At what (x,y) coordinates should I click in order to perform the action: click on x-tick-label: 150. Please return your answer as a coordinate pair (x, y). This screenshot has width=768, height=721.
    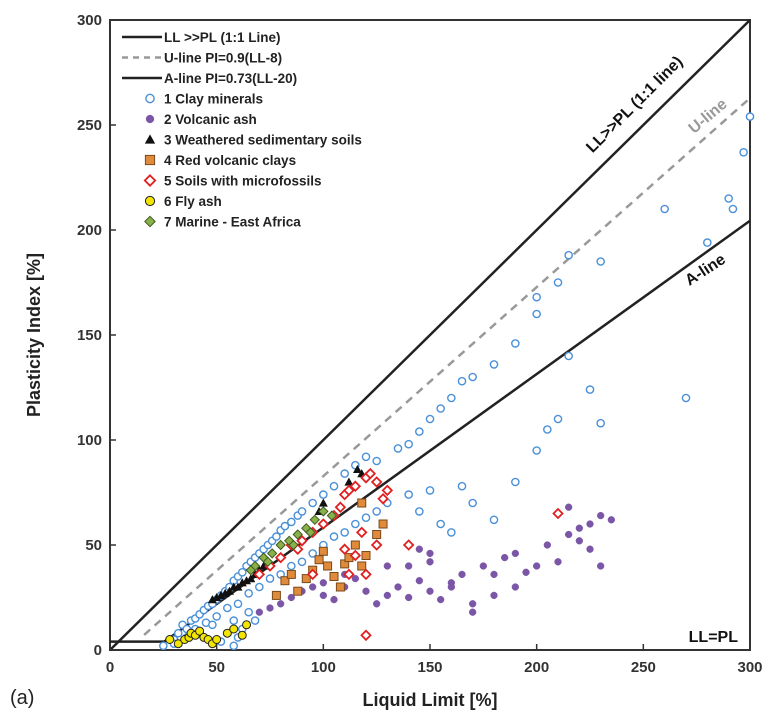
    Looking at the image, I should click on (429, 667).